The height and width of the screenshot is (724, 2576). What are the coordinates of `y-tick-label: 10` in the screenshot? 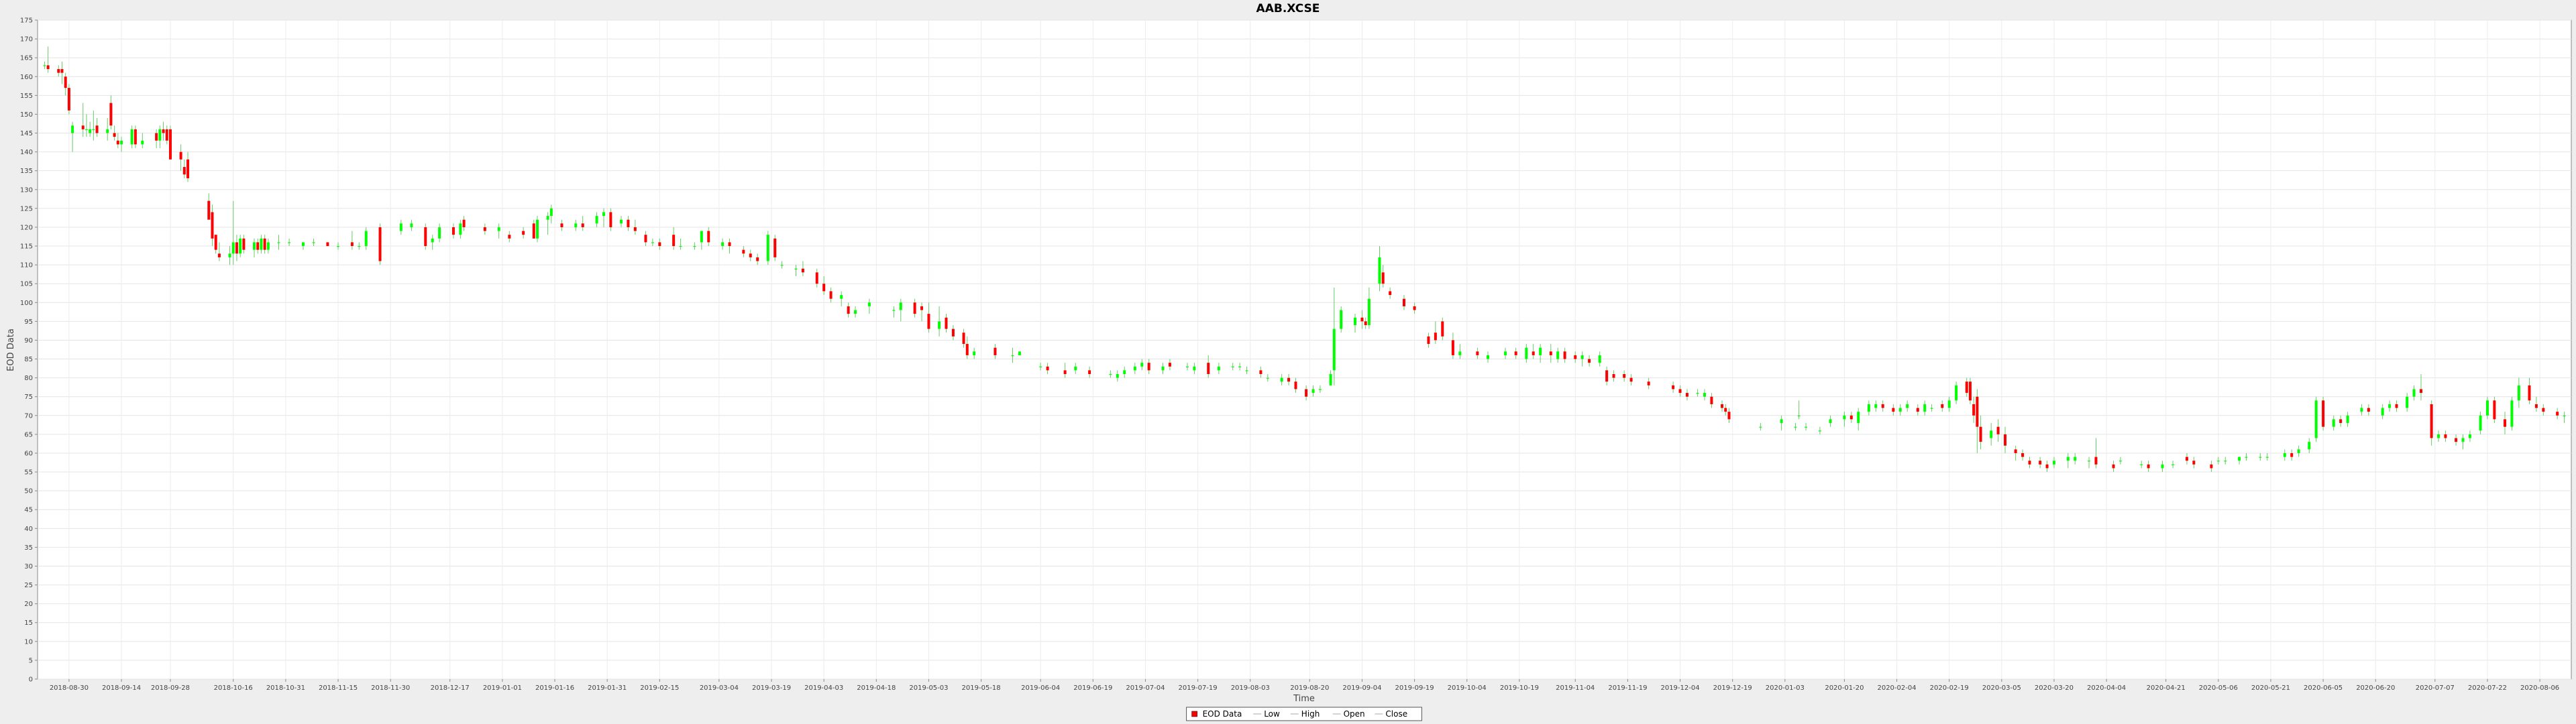 It's located at (28, 642).